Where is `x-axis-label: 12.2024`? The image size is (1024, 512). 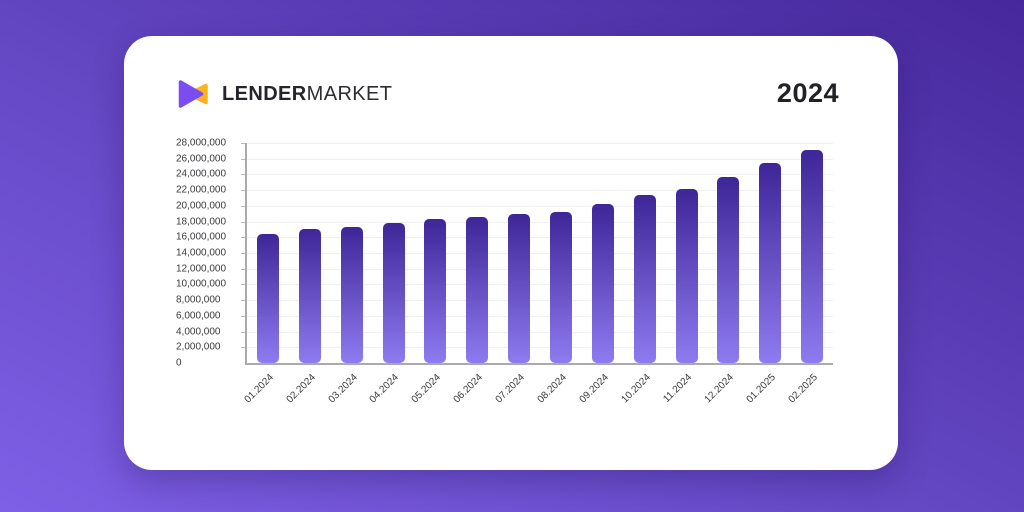 x-axis-label: 12.2024 is located at coordinates (719, 389).